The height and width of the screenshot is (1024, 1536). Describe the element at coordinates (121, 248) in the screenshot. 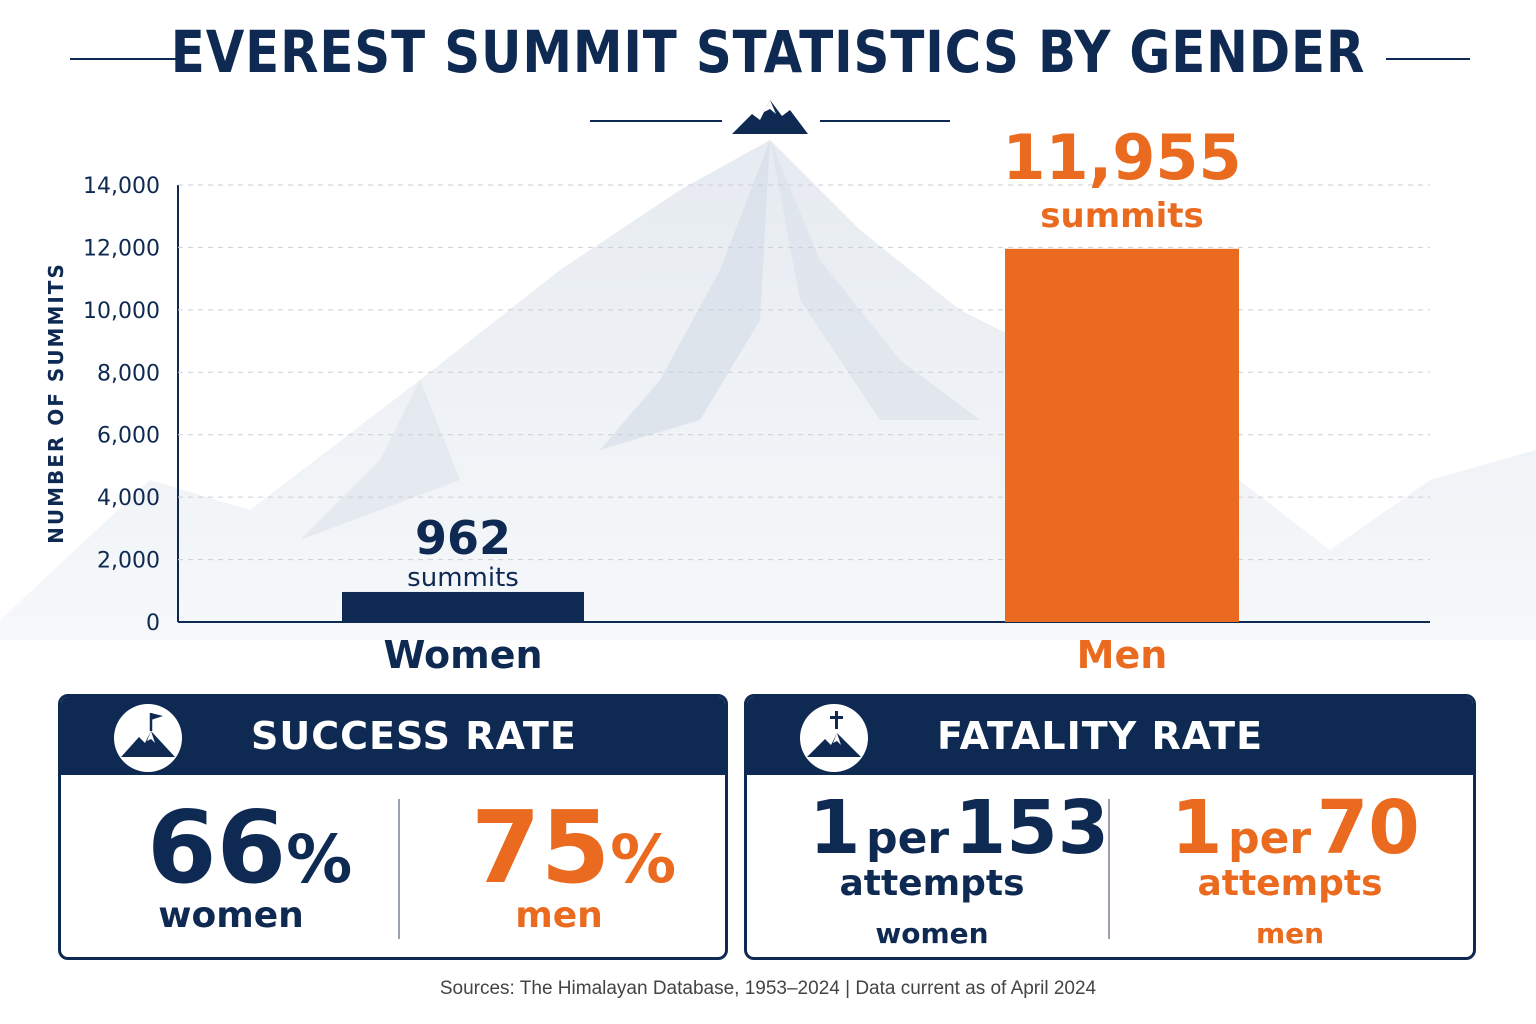

I see `y-tick-label: 12,000` at that location.